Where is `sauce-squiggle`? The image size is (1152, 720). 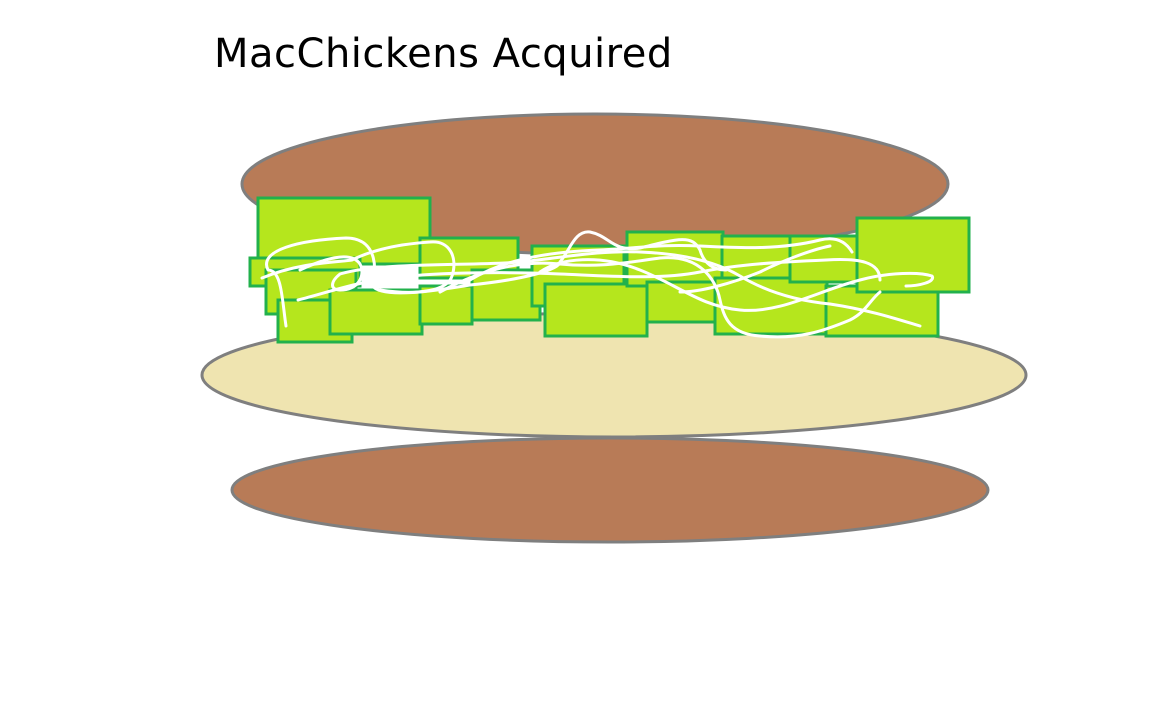
sauce-squiggle is located at coordinates (597, 284).